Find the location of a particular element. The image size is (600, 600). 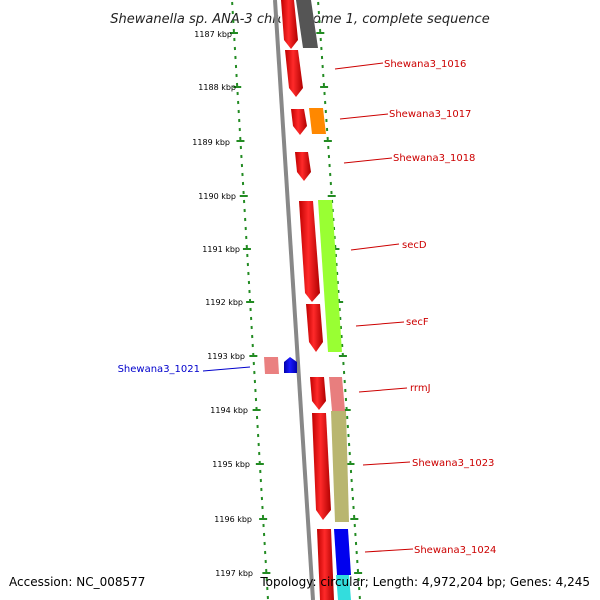

cog-track is located at coordinates (307, 300).